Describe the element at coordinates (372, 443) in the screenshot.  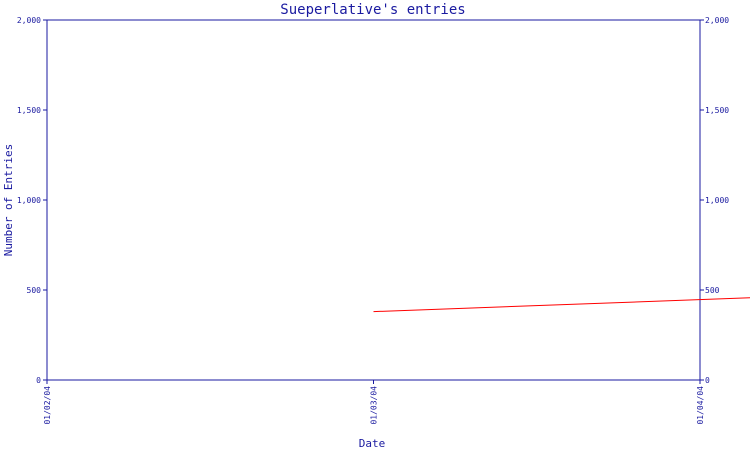
I see `x-axis-label: Date` at that location.